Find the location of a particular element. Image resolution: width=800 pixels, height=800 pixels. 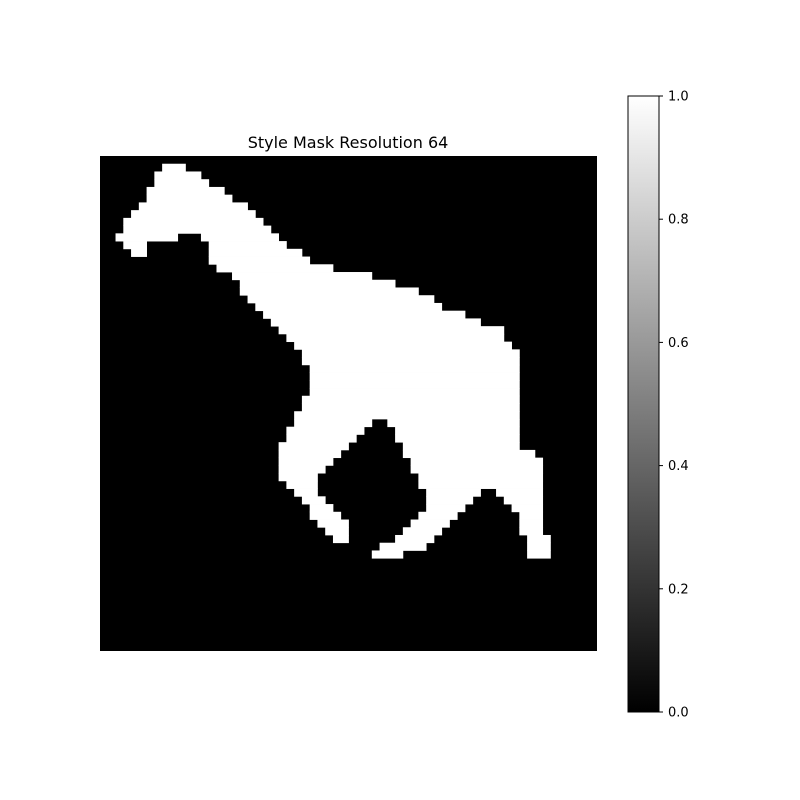

colorbar-tick-label: 0.8 is located at coordinates (678, 220).